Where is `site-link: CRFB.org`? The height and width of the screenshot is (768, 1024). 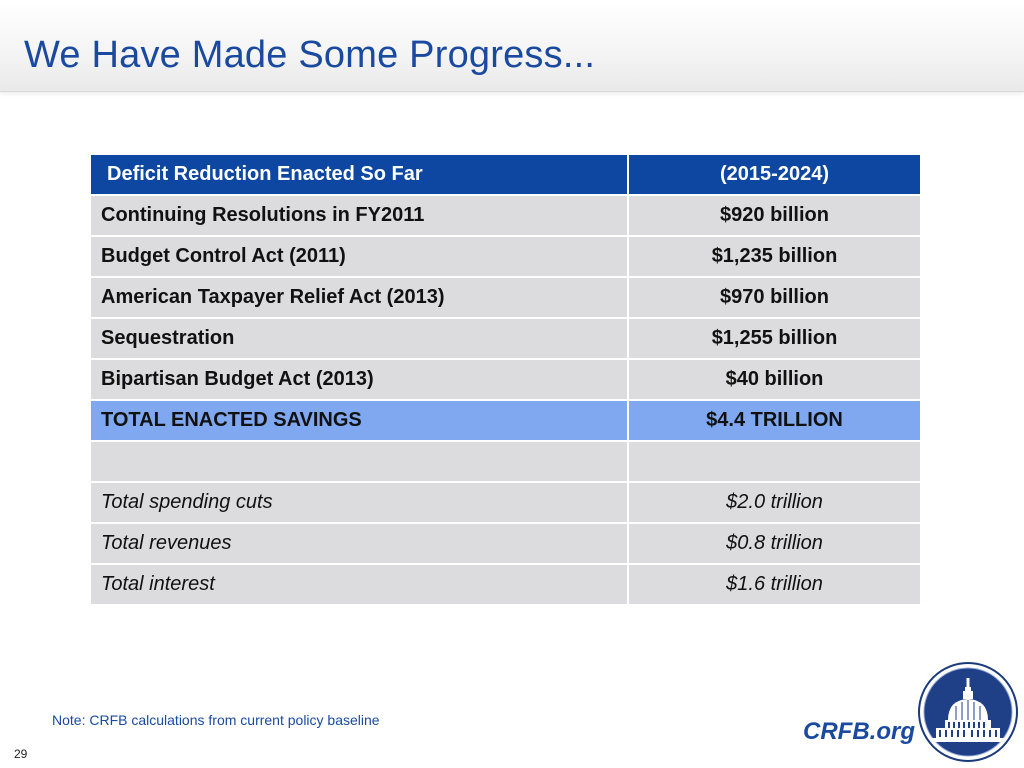 site-link: CRFB.org is located at coordinates (859, 731).